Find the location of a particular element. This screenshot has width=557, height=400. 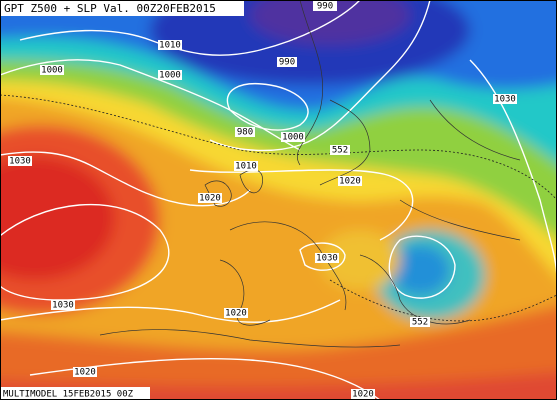

map-title: GPT Z500 + SLP Val. 00Z20FEB2015 is located at coordinates (110, 8).